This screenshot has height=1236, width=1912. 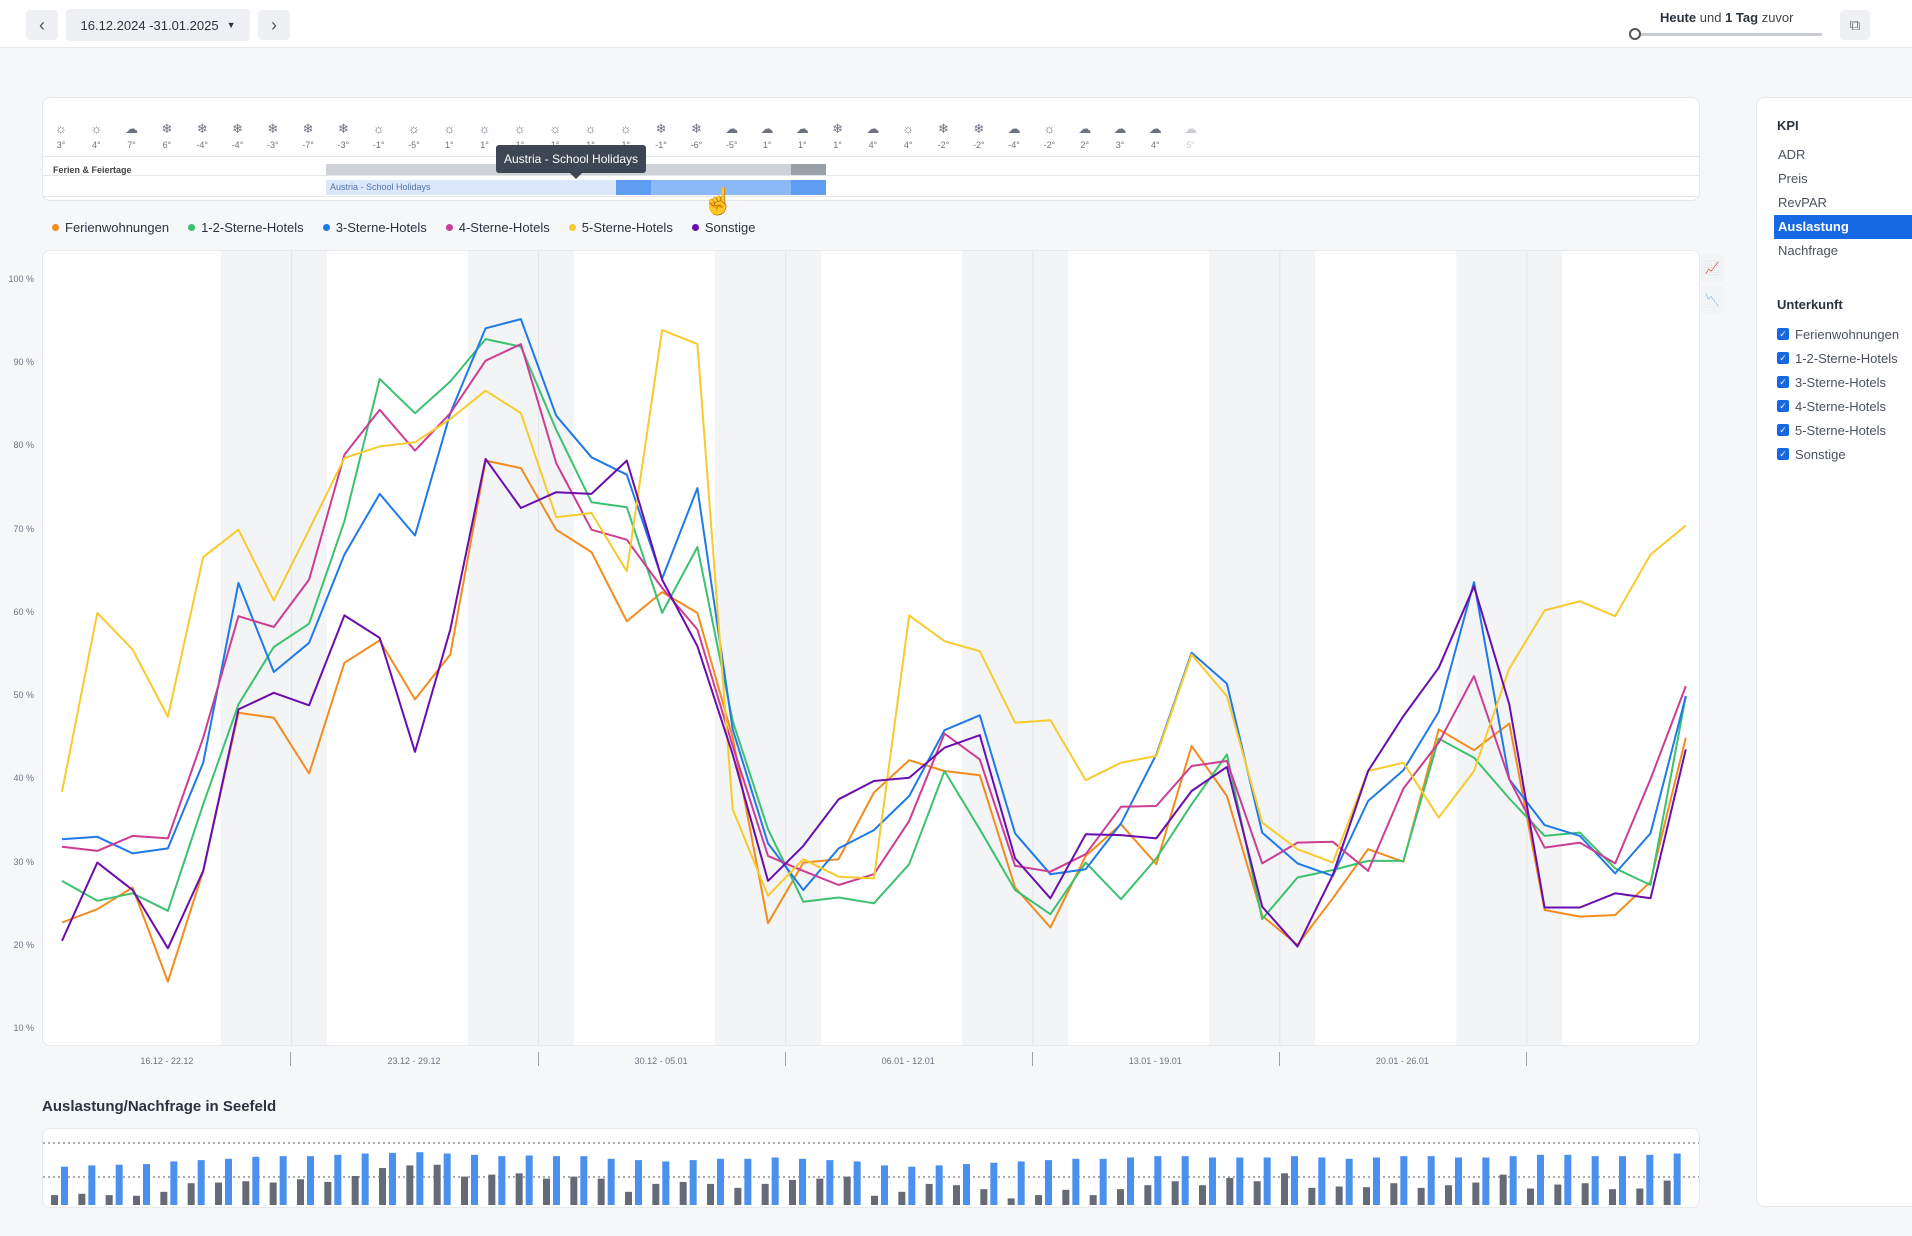 What do you see at coordinates (1802, 202) in the screenshot?
I see `kpi-item-revpar: RevPAR` at bounding box center [1802, 202].